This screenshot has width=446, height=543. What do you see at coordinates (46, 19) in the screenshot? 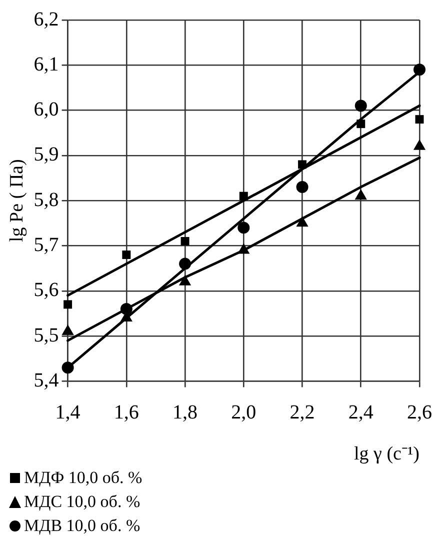
I see `y-tick-label: 6,2` at bounding box center [46, 19].